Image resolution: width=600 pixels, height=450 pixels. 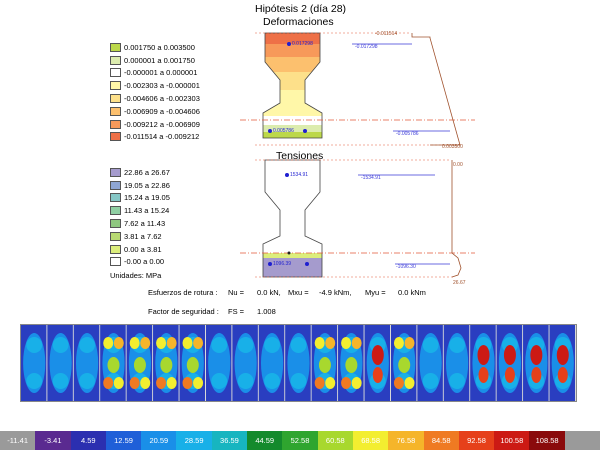 What do you see at coordinates (159, 440) in the screenshot?
I see `scale-cell: 20.59` at bounding box center [159, 440].